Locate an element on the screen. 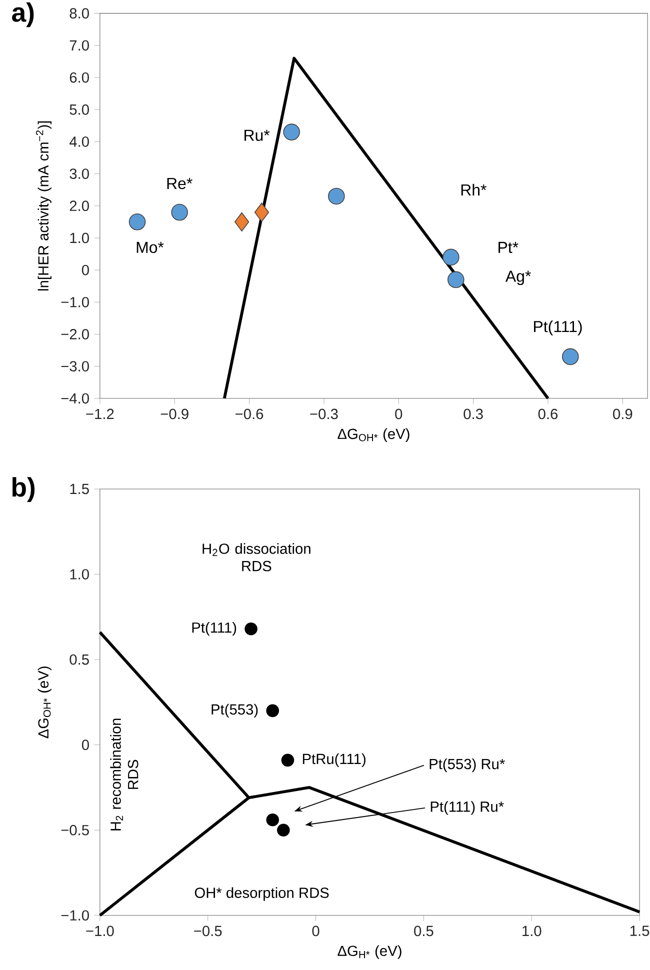 This screenshot has height=970, width=650. y-tick-label: 1.5 is located at coordinates (79, 489).